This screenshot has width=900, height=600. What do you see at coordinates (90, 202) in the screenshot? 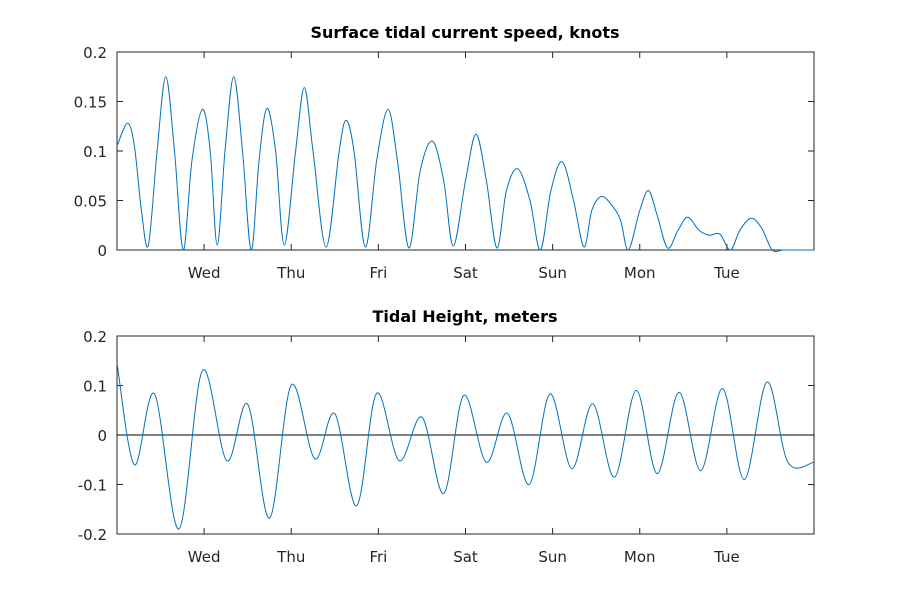
I see `current-speed-ytick-label: 0.05` at bounding box center [90, 202].